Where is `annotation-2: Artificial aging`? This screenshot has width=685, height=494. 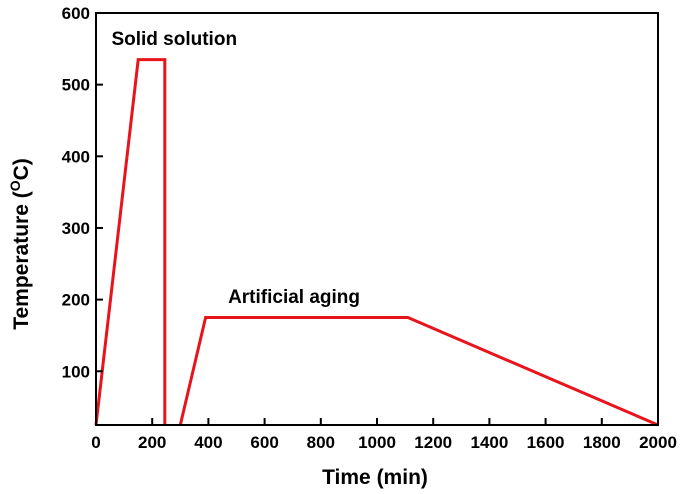
annotation-2: Artificial aging is located at coordinates (294, 297).